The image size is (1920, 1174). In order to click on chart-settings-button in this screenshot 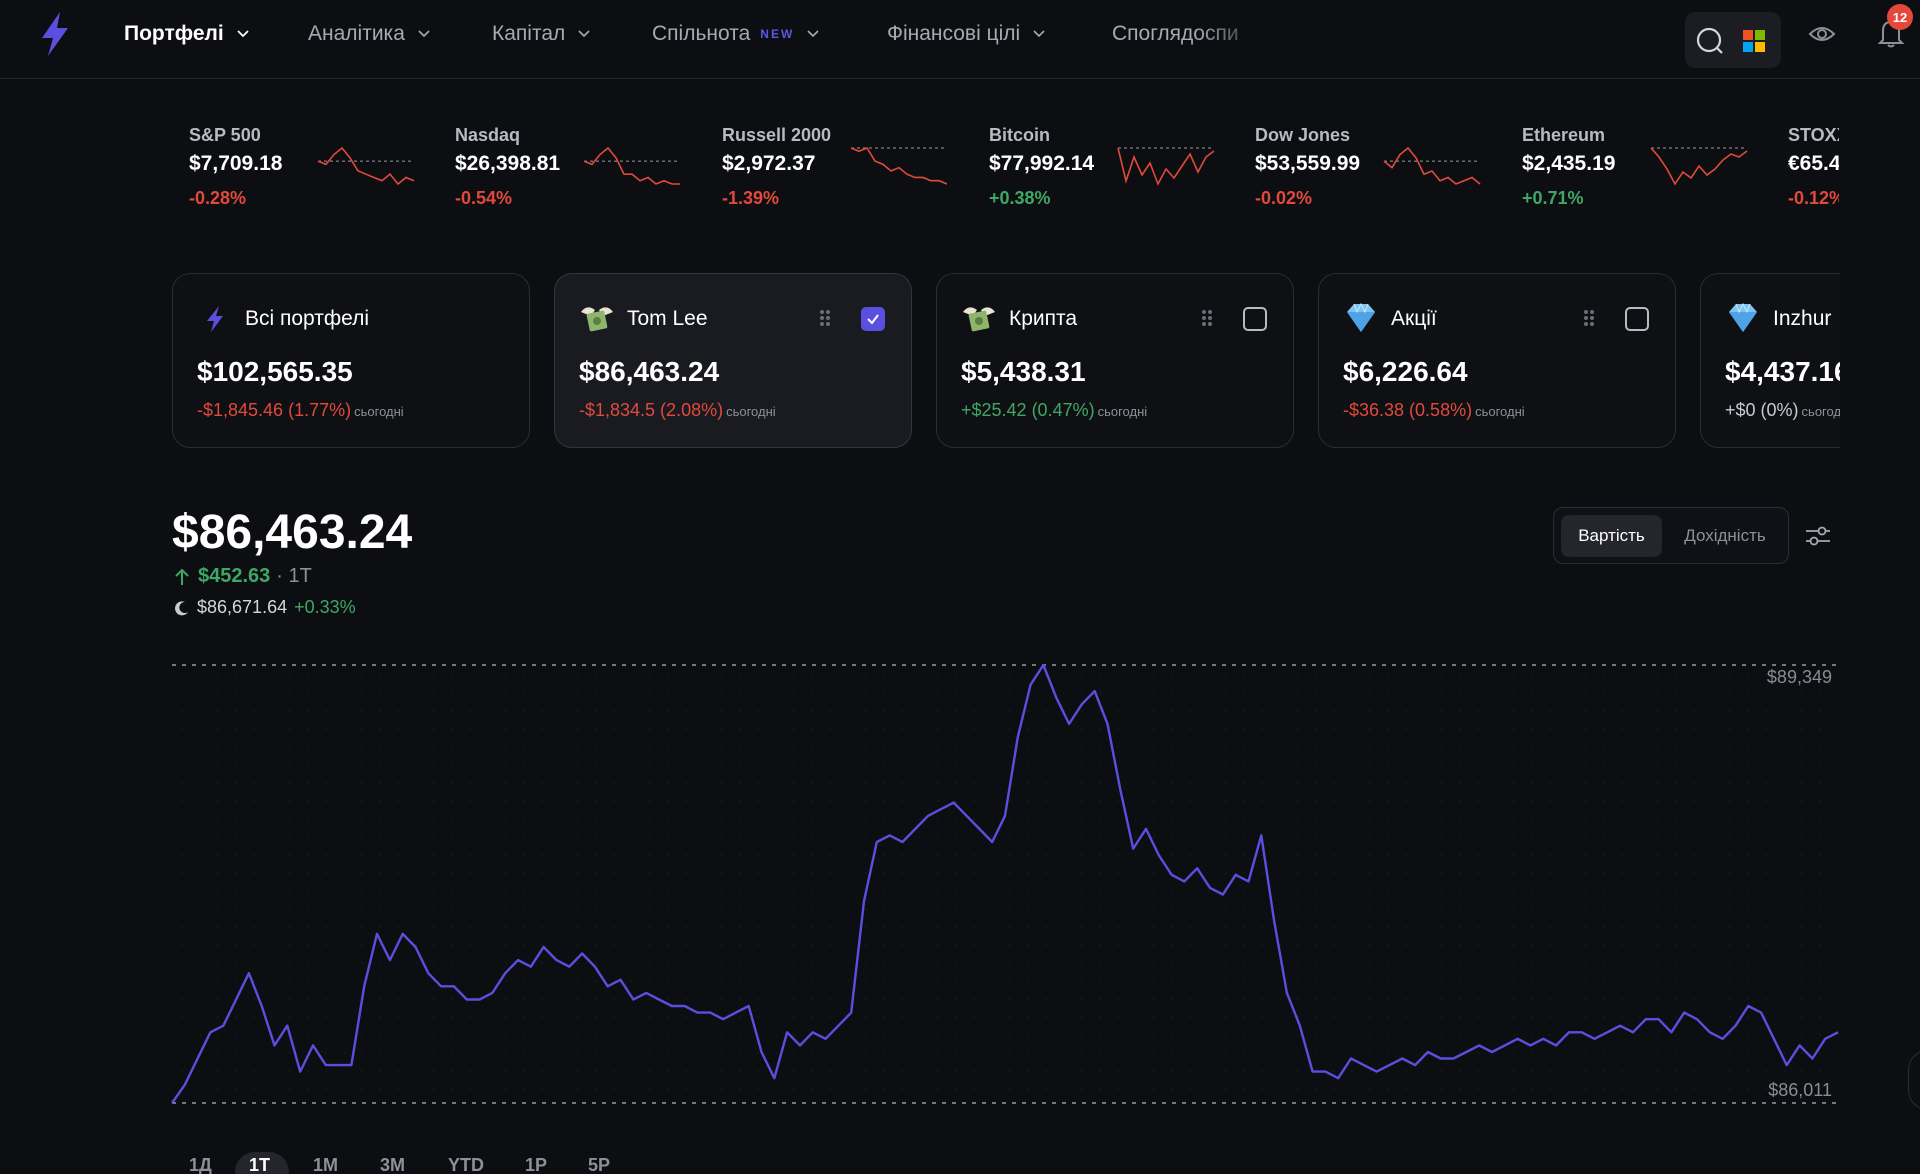, I will do `click(1818, 536)`.